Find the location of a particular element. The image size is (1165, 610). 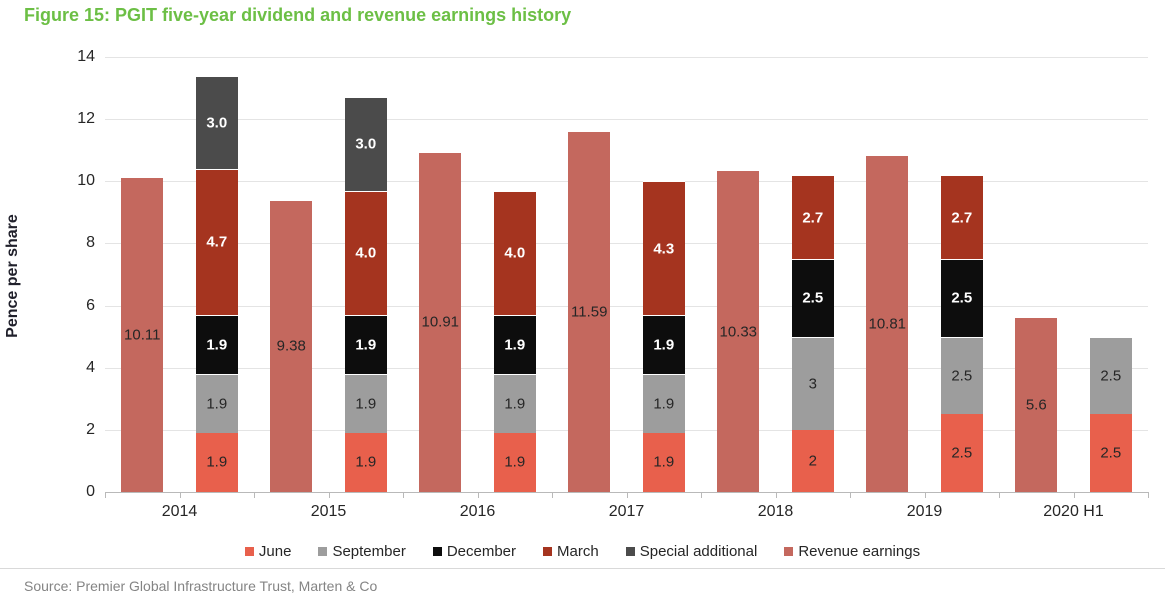

segment-special-additional-2014: 3.0 is located at coordinates (216, 122).